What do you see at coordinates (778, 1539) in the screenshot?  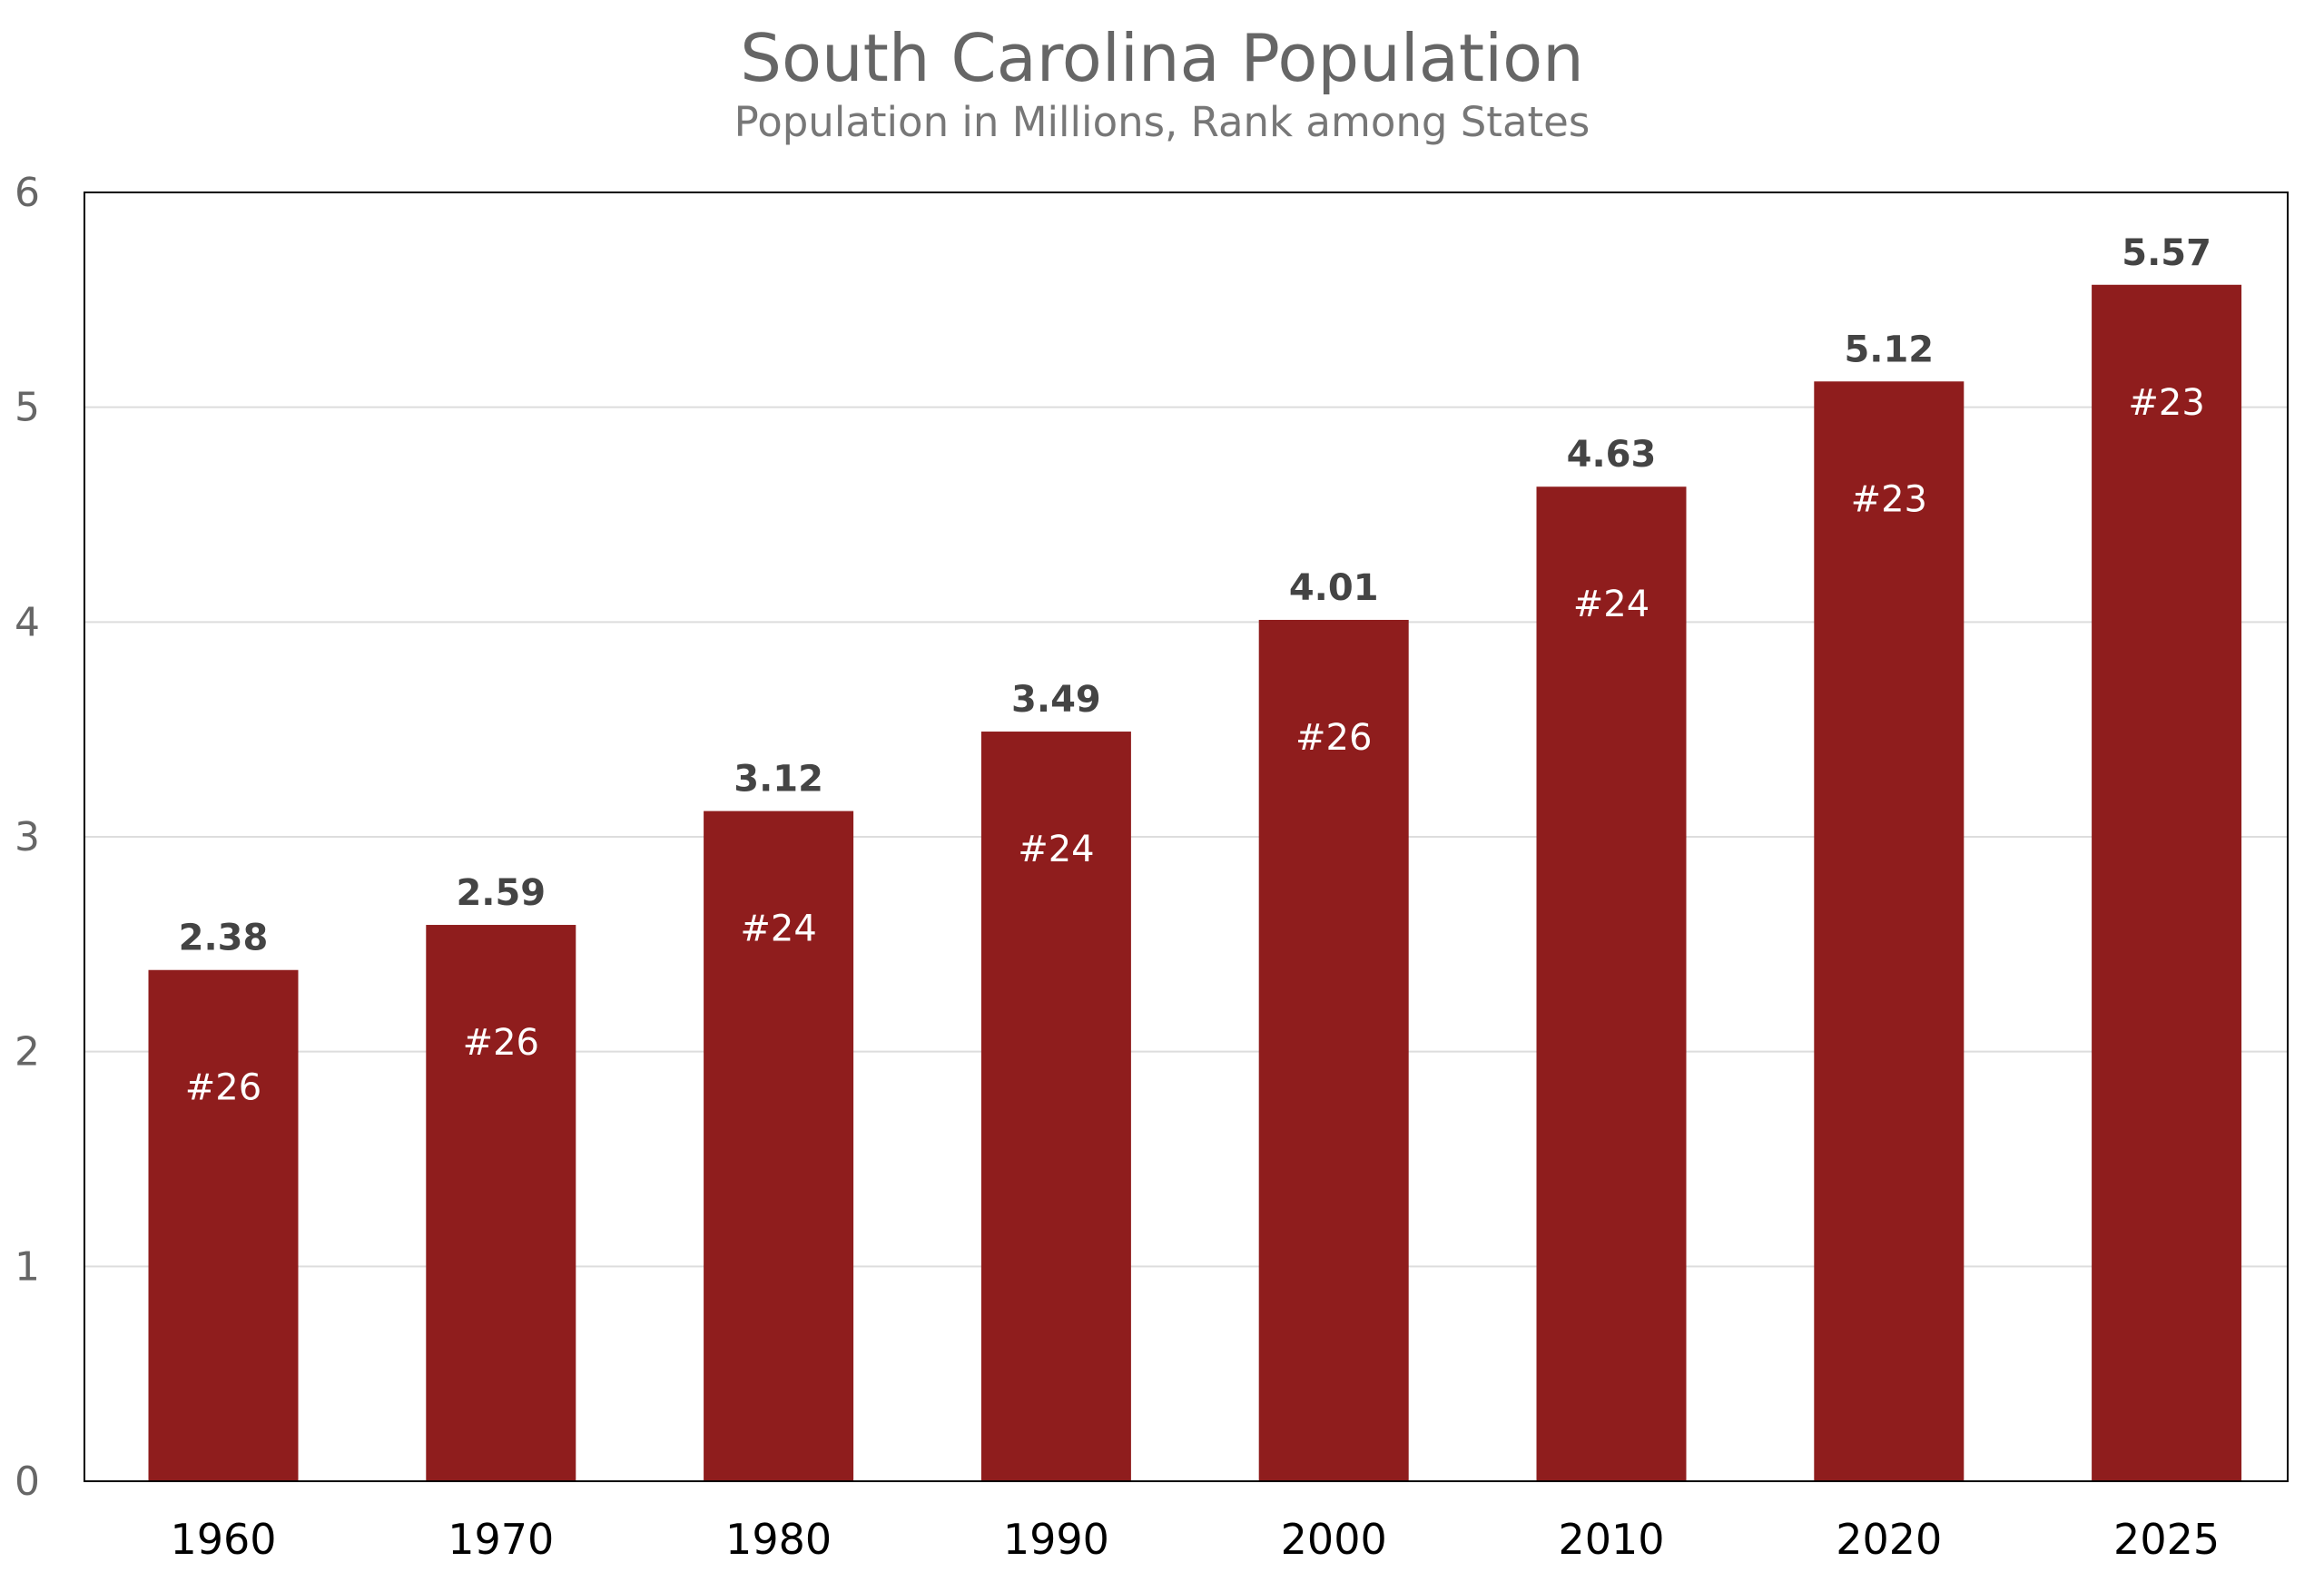 I see `x-tick-label: 1980` at bounding box center [778, 1539].